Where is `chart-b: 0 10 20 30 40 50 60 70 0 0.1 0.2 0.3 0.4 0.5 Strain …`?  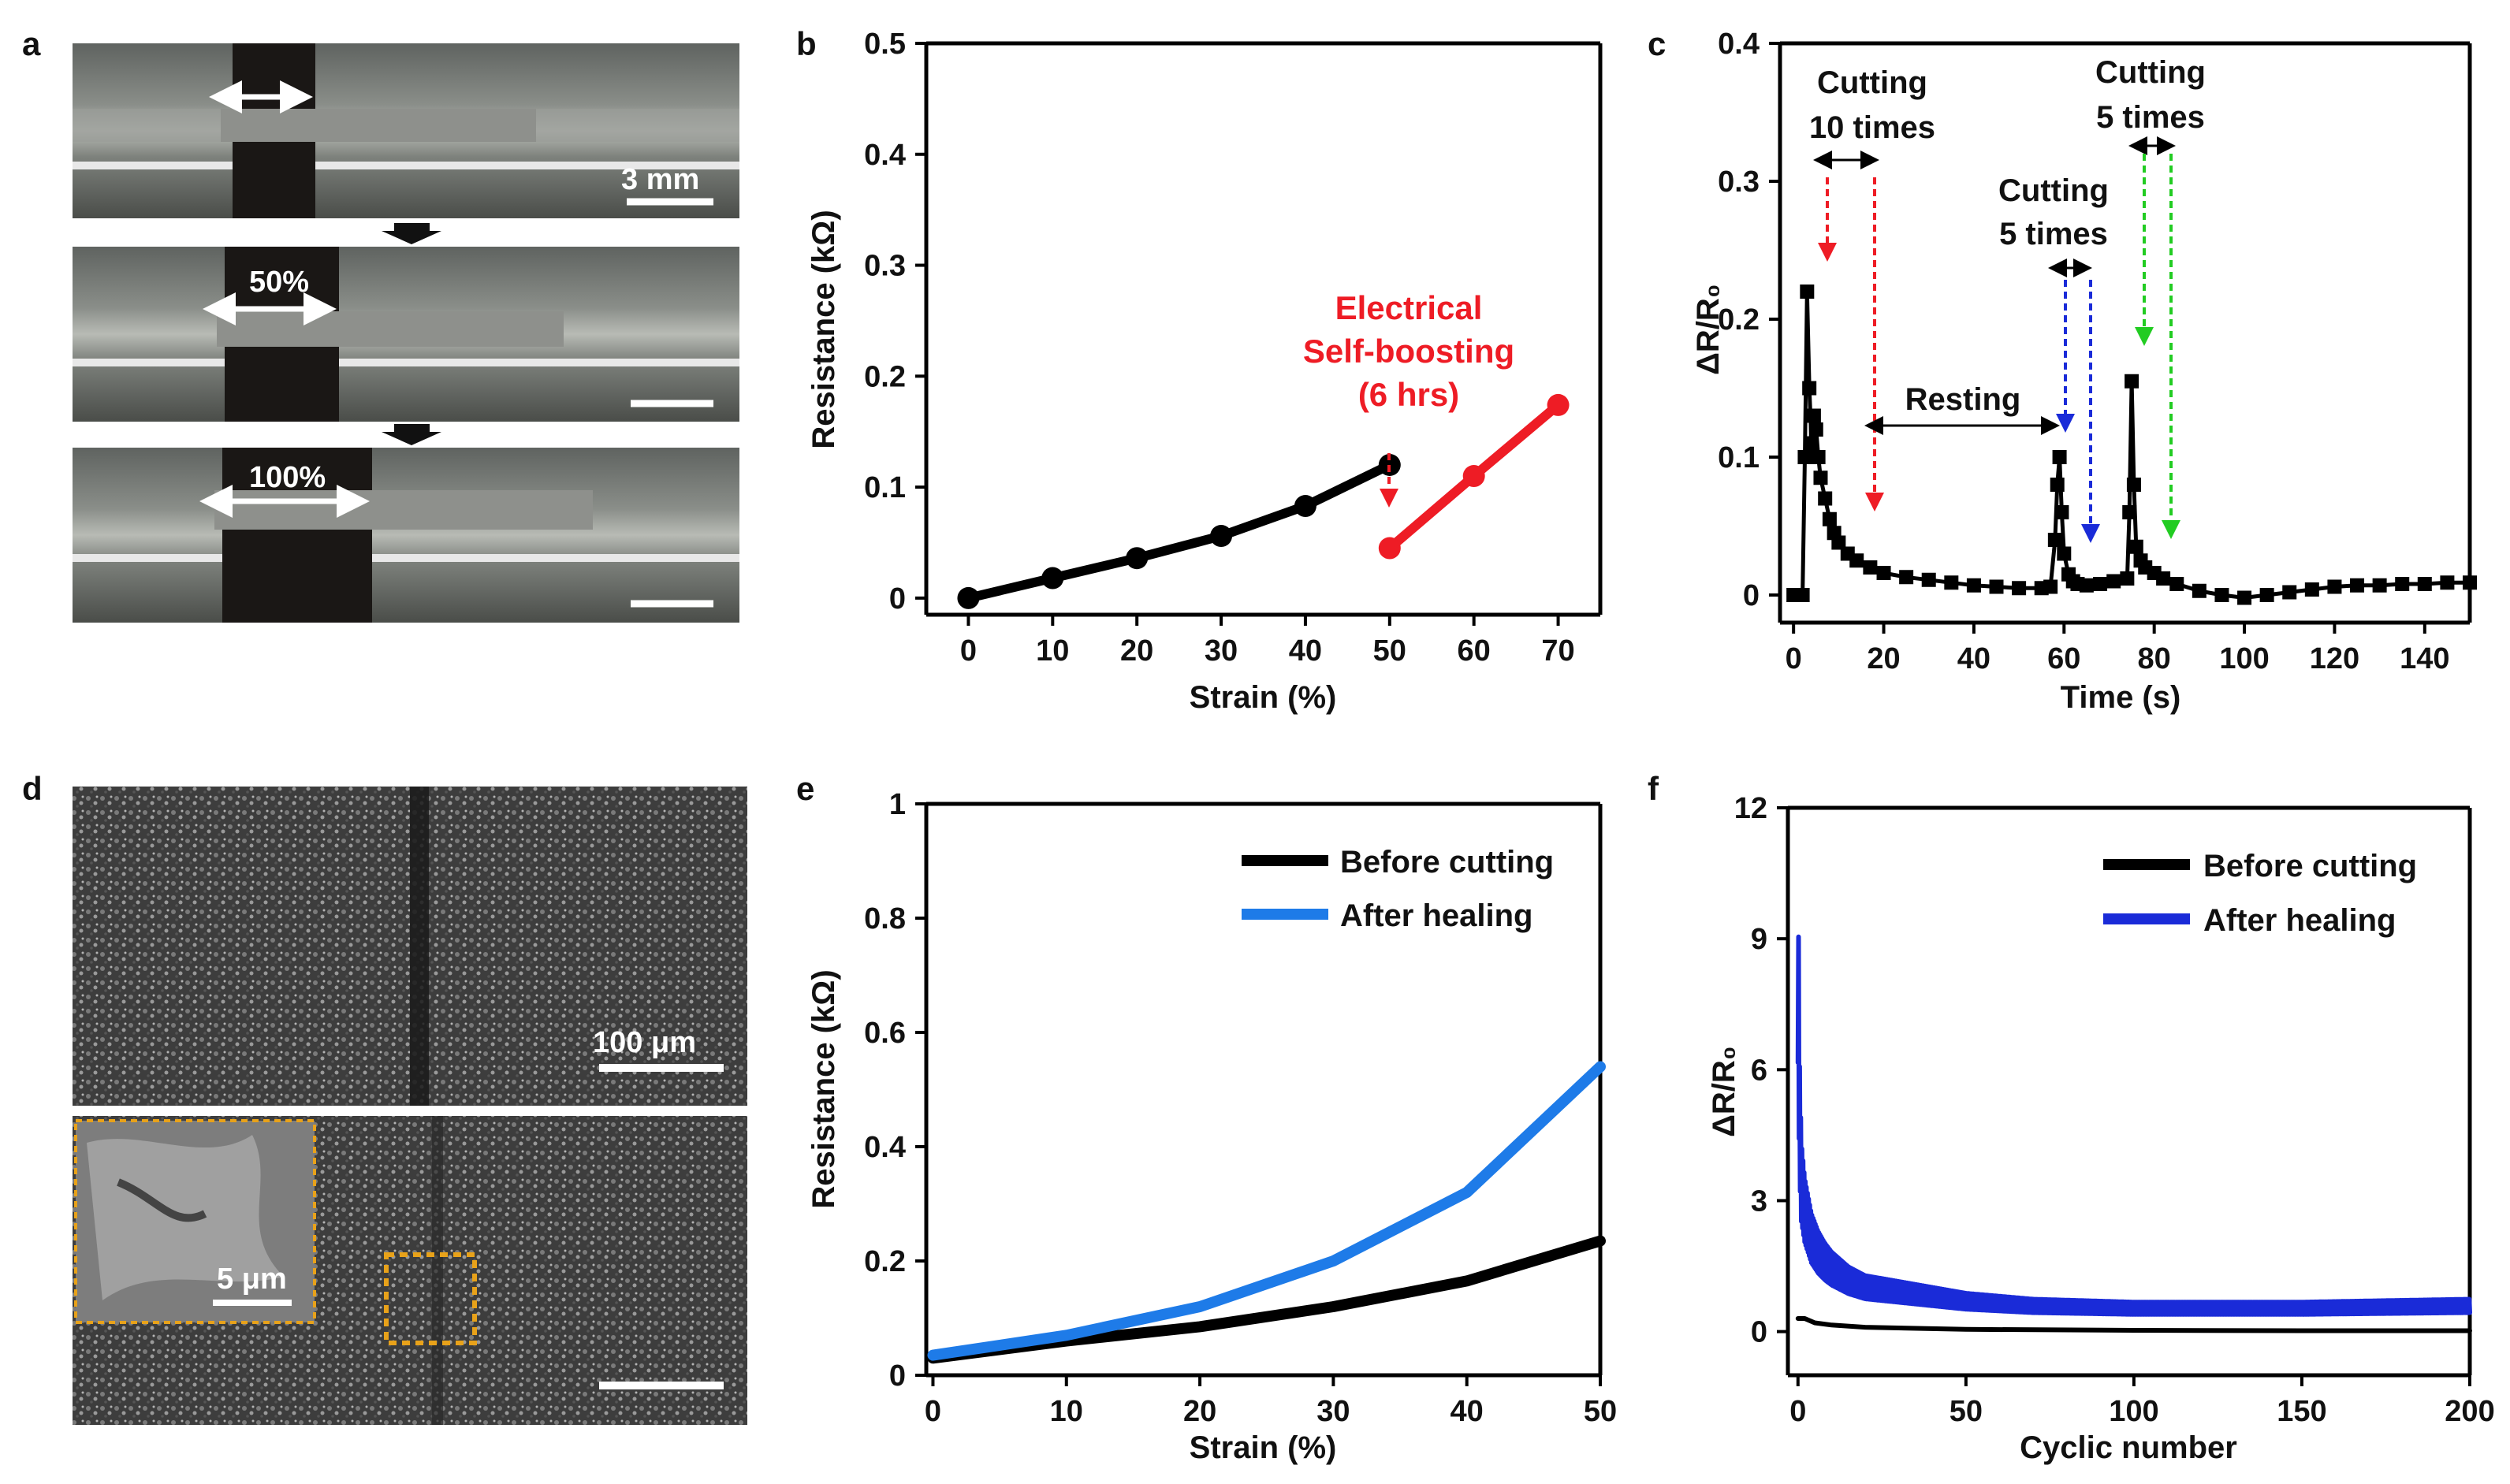
chart-b: 0 10 20 30 40 50 60 70 0 0.1 0.2 0.3 0.4 0.5 Strain … is located at coordinates (1204, 371).